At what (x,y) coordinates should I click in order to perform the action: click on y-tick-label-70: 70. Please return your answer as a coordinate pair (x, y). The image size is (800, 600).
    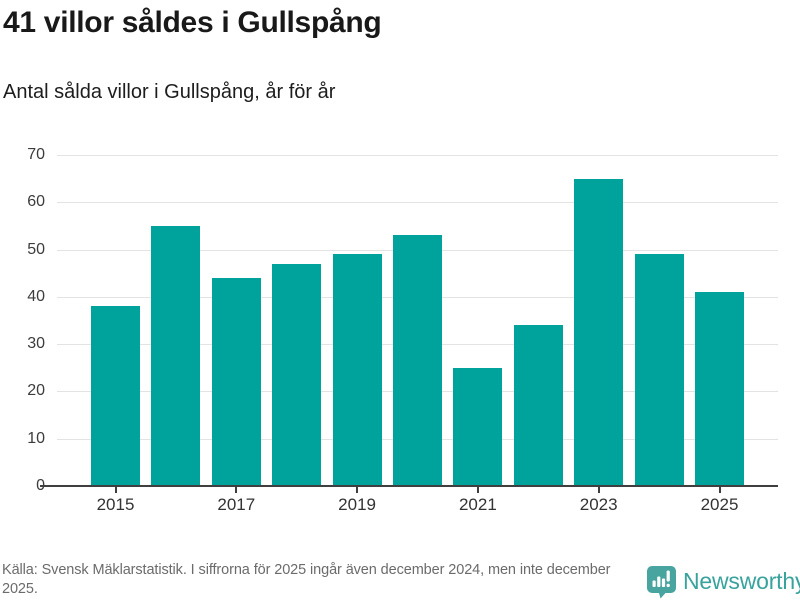
    Looking at the image, I should click on (36, 154).